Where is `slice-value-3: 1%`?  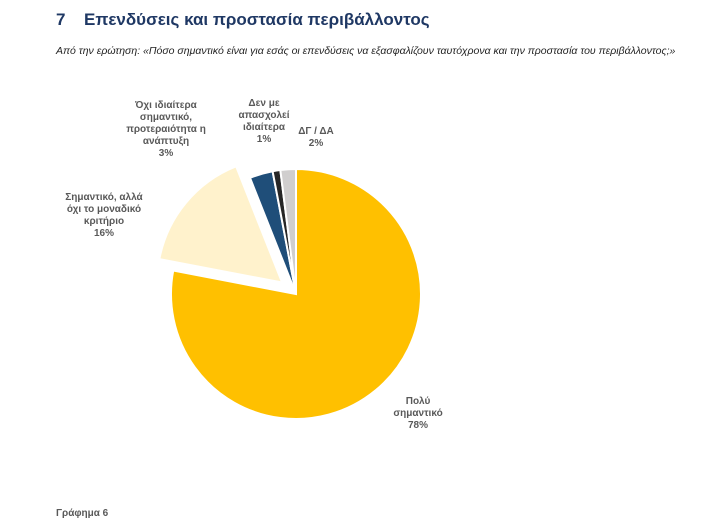 slice-value-3: 1% is located at coordinates (264, 139).